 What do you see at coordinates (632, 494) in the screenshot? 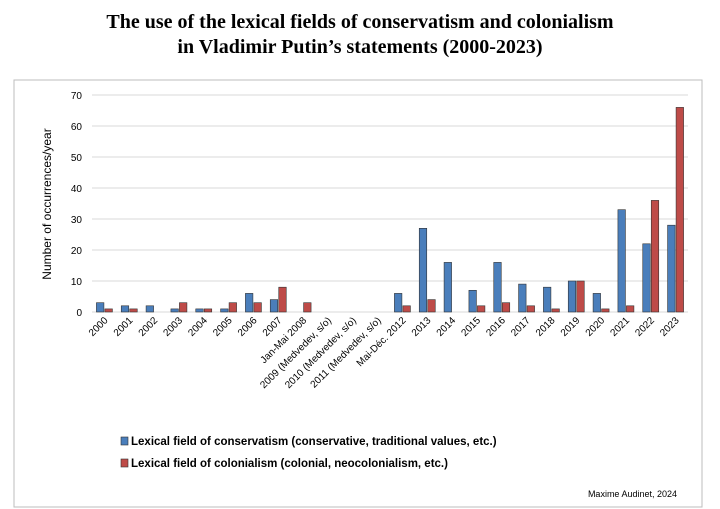
I see `credit: Maxime Audinet, 2024` at bounding box center [632, 494].